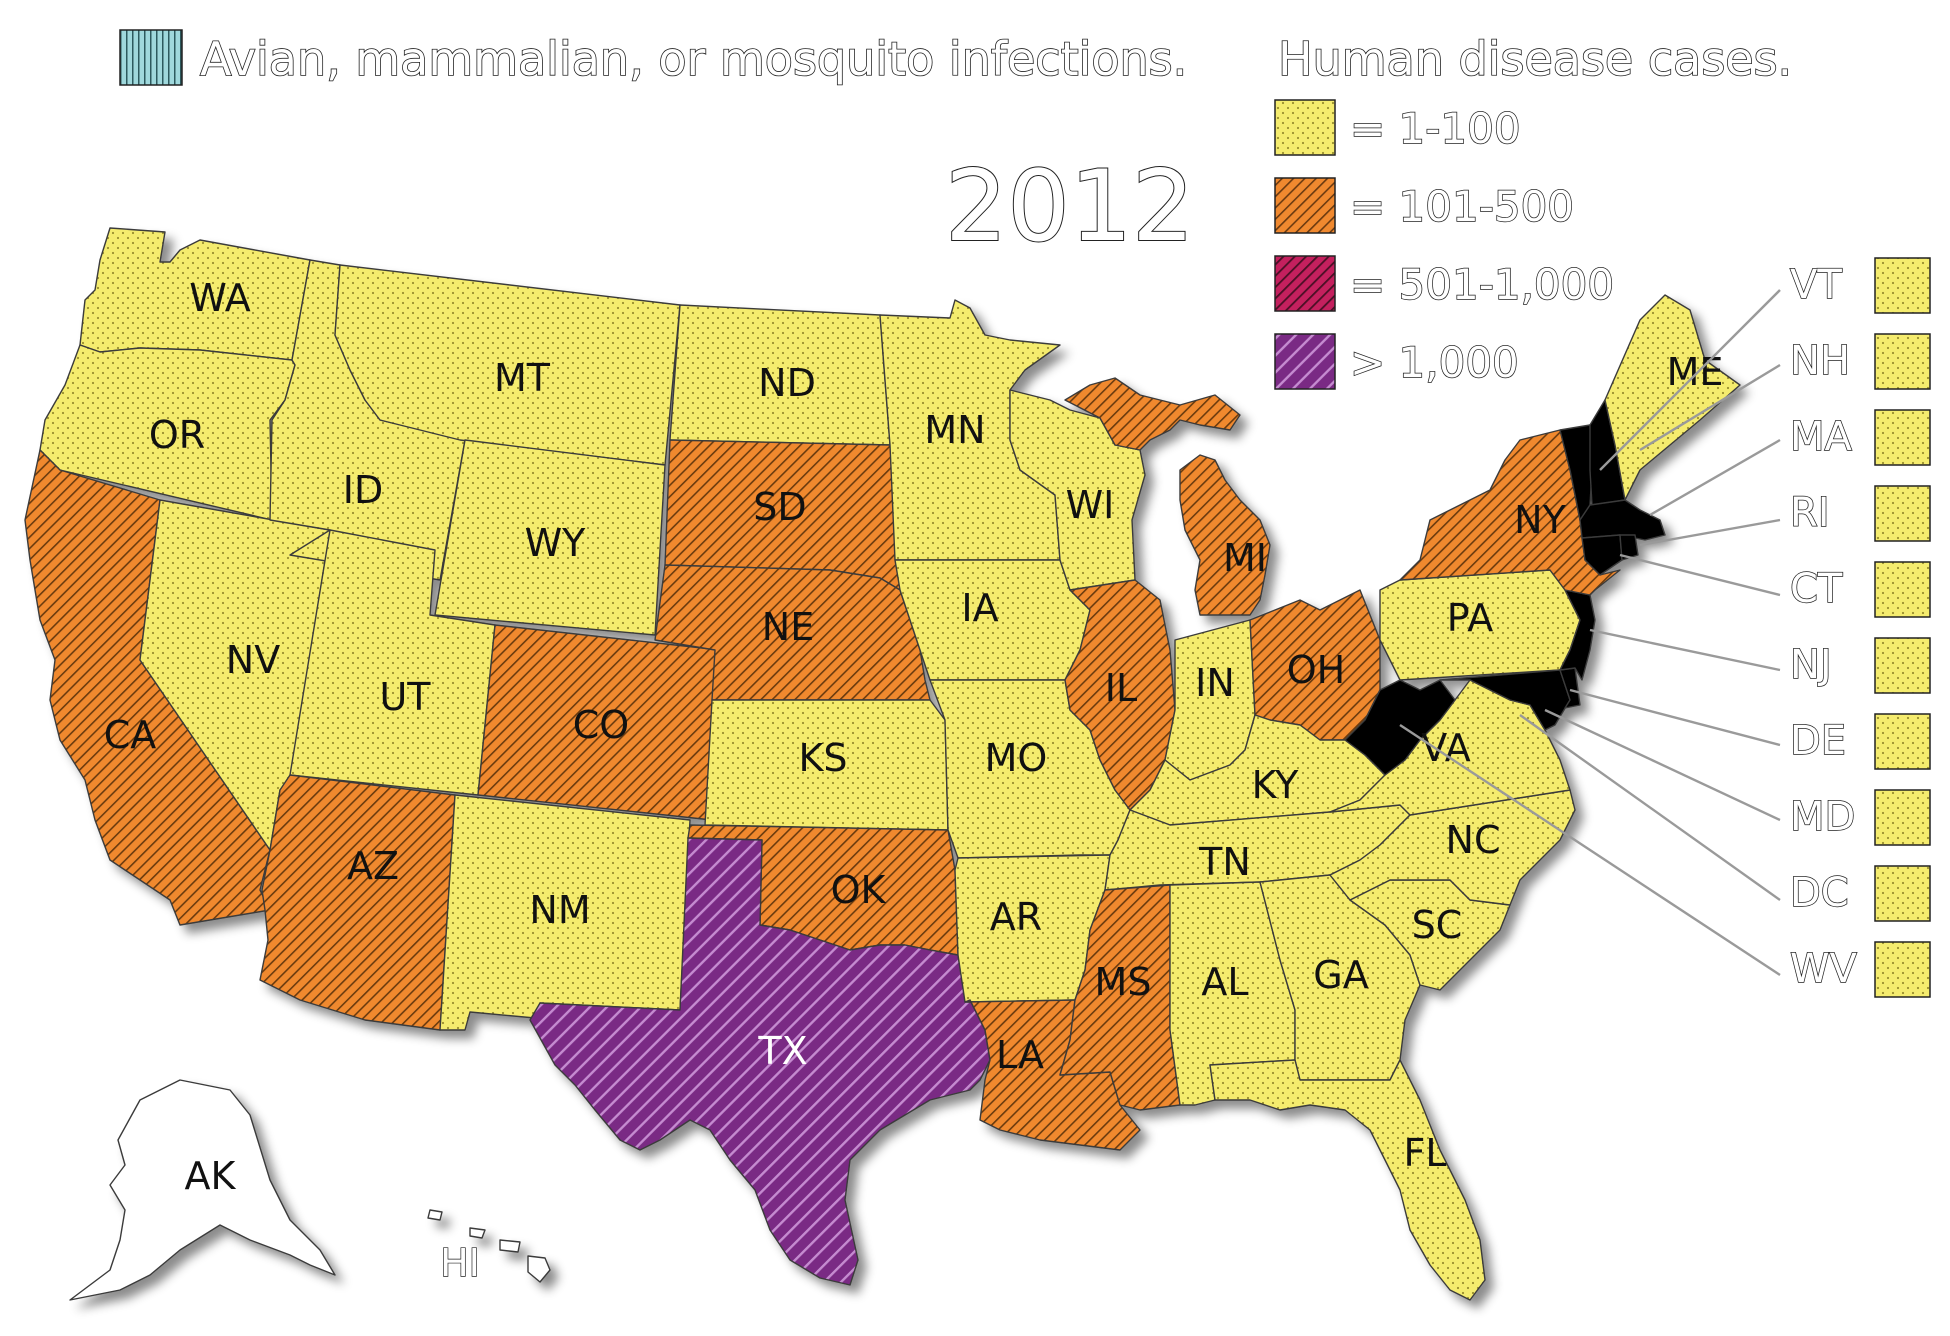 The height and width of the screenshot is (1336, 1950). Describe the element at coordinates (1710, 407) in the screenshot. I see `leader-NH` at that location.